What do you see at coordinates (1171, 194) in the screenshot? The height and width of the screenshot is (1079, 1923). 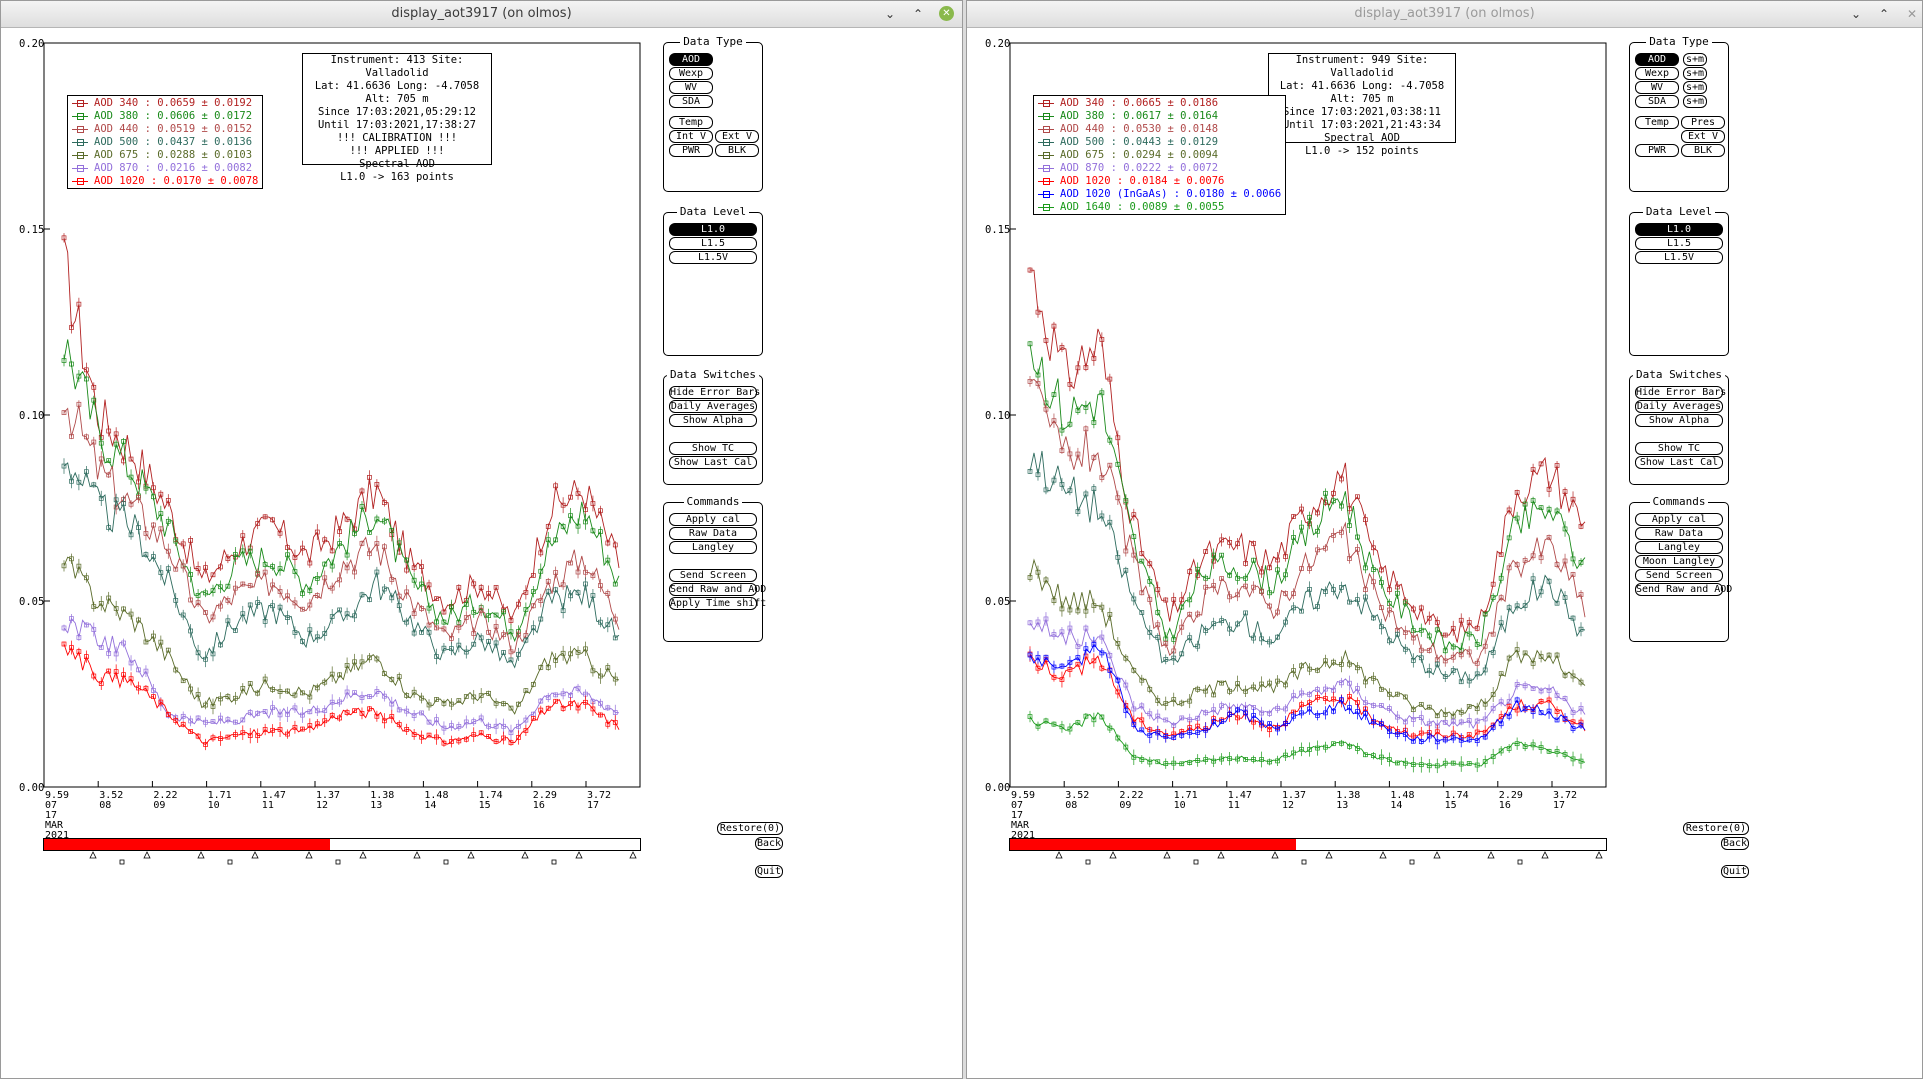 I see `legend-label: AOD 1020 (InGaAs) : 0.0180 ± 0.0066` at bounding box center [1171, 194].